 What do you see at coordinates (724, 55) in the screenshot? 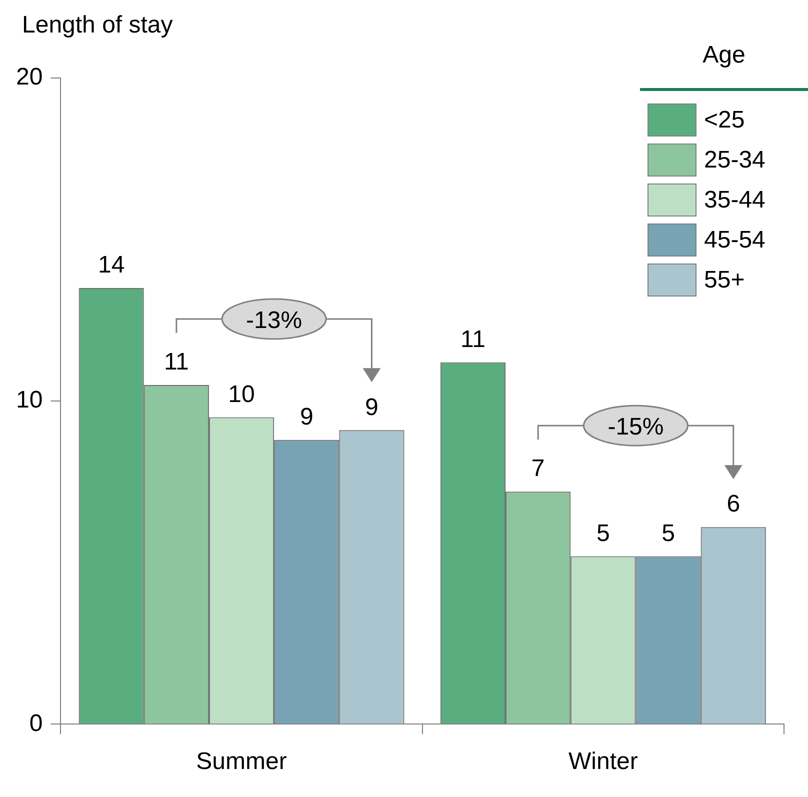
I see `legend-title: Age` at bounding box center [724, 55].